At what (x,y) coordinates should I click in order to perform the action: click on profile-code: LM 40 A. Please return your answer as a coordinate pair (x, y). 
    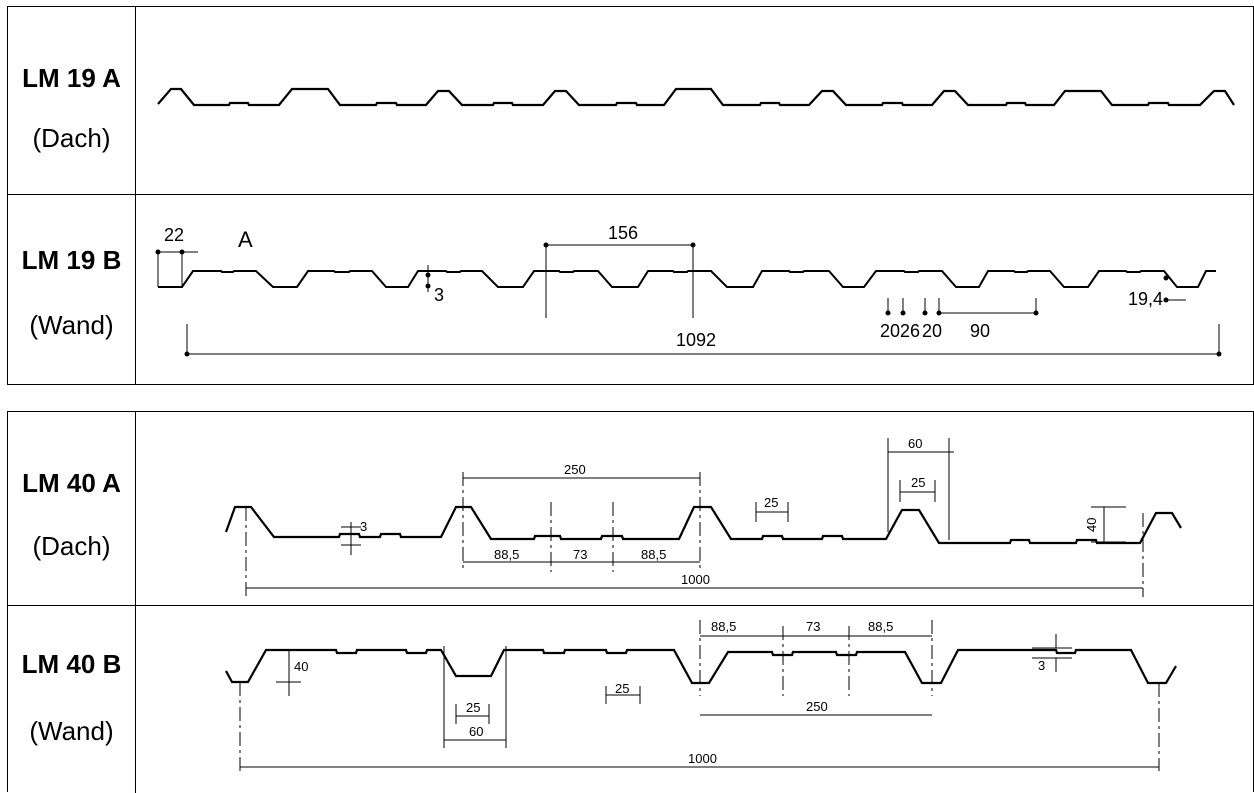
    Looking at the image, I should click on (71, 483).